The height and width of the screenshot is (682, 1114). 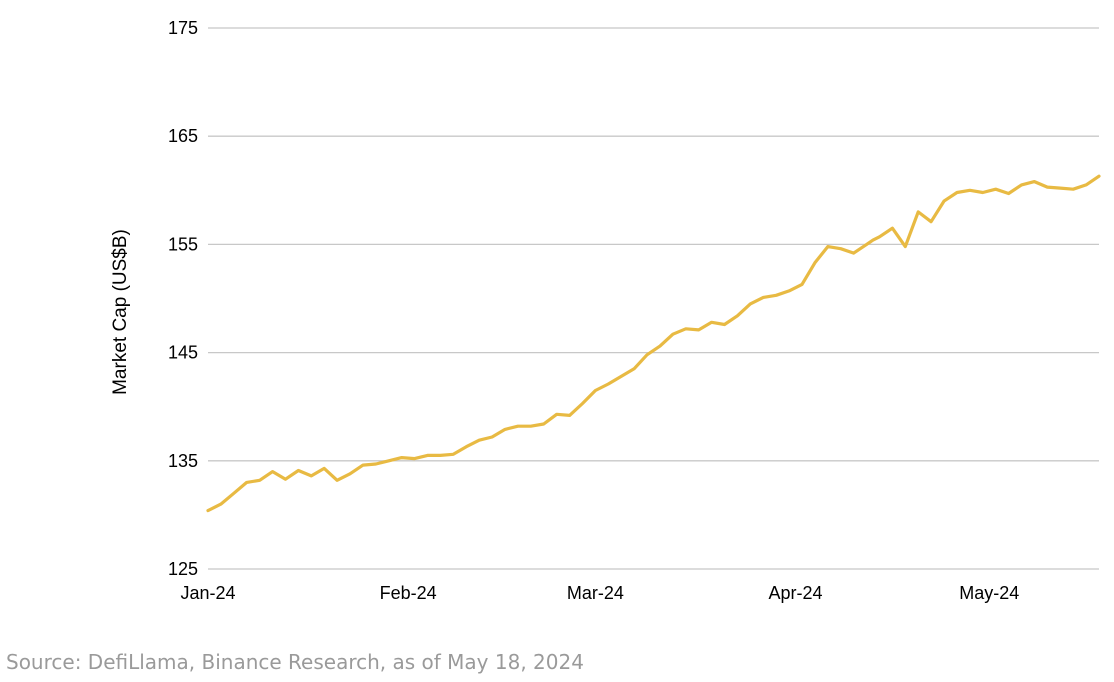 What do you see at coordinates (183, 136) in the screenshot?
I see `y-tick-label: 165` at bounding box center [183, 136].